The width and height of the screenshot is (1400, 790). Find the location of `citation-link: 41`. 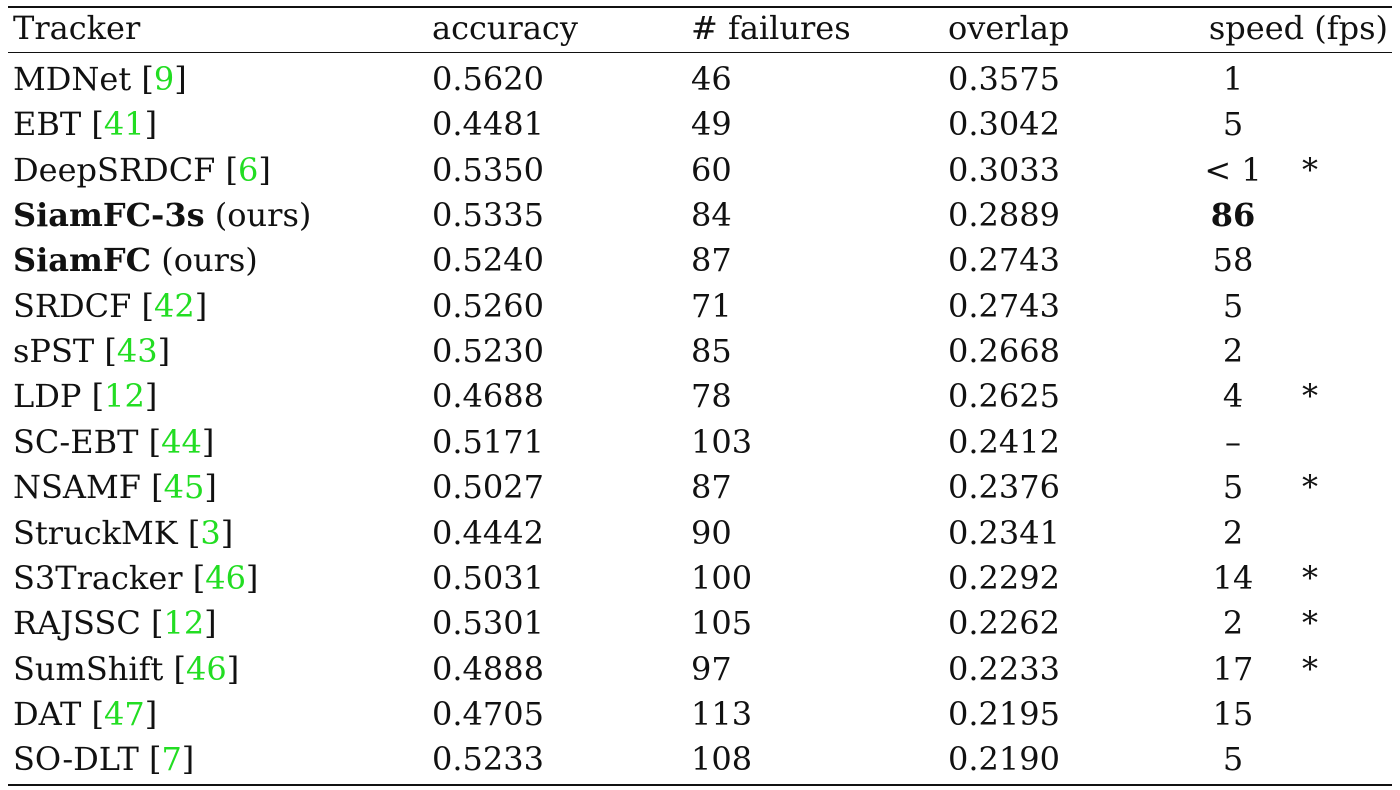

citation-link: 41 is located at coordinates (124, 124).